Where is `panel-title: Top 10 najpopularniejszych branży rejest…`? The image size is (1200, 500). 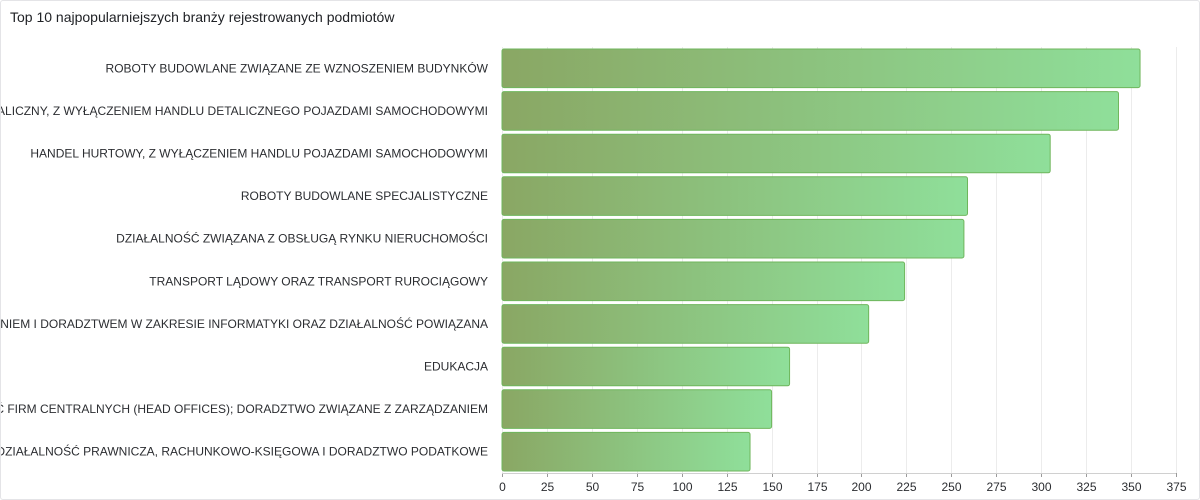 panel-title: Top 10 najpopularniejszych branży rejest… is located at coordinates (202, 17).